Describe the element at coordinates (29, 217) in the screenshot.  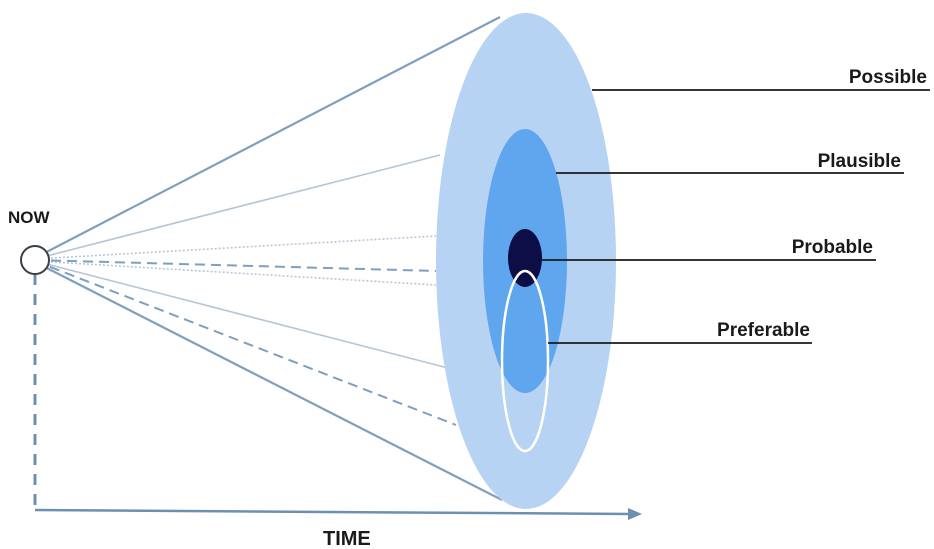
I see `now-label: NOW` at that location.